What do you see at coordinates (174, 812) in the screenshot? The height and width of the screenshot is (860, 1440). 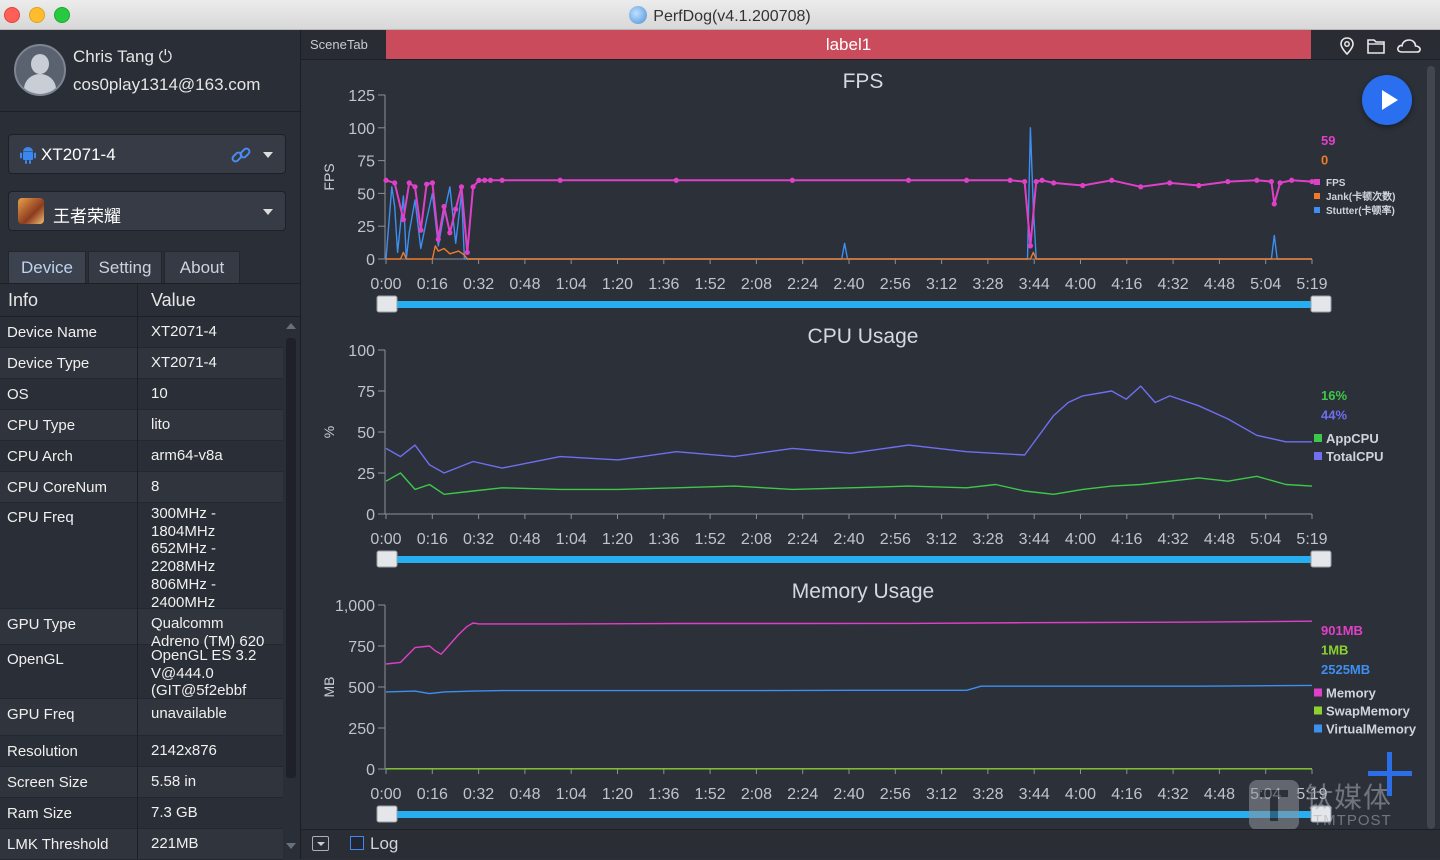 I see `info-row-value: 7.3 GB` at bounding box center [174, 812].